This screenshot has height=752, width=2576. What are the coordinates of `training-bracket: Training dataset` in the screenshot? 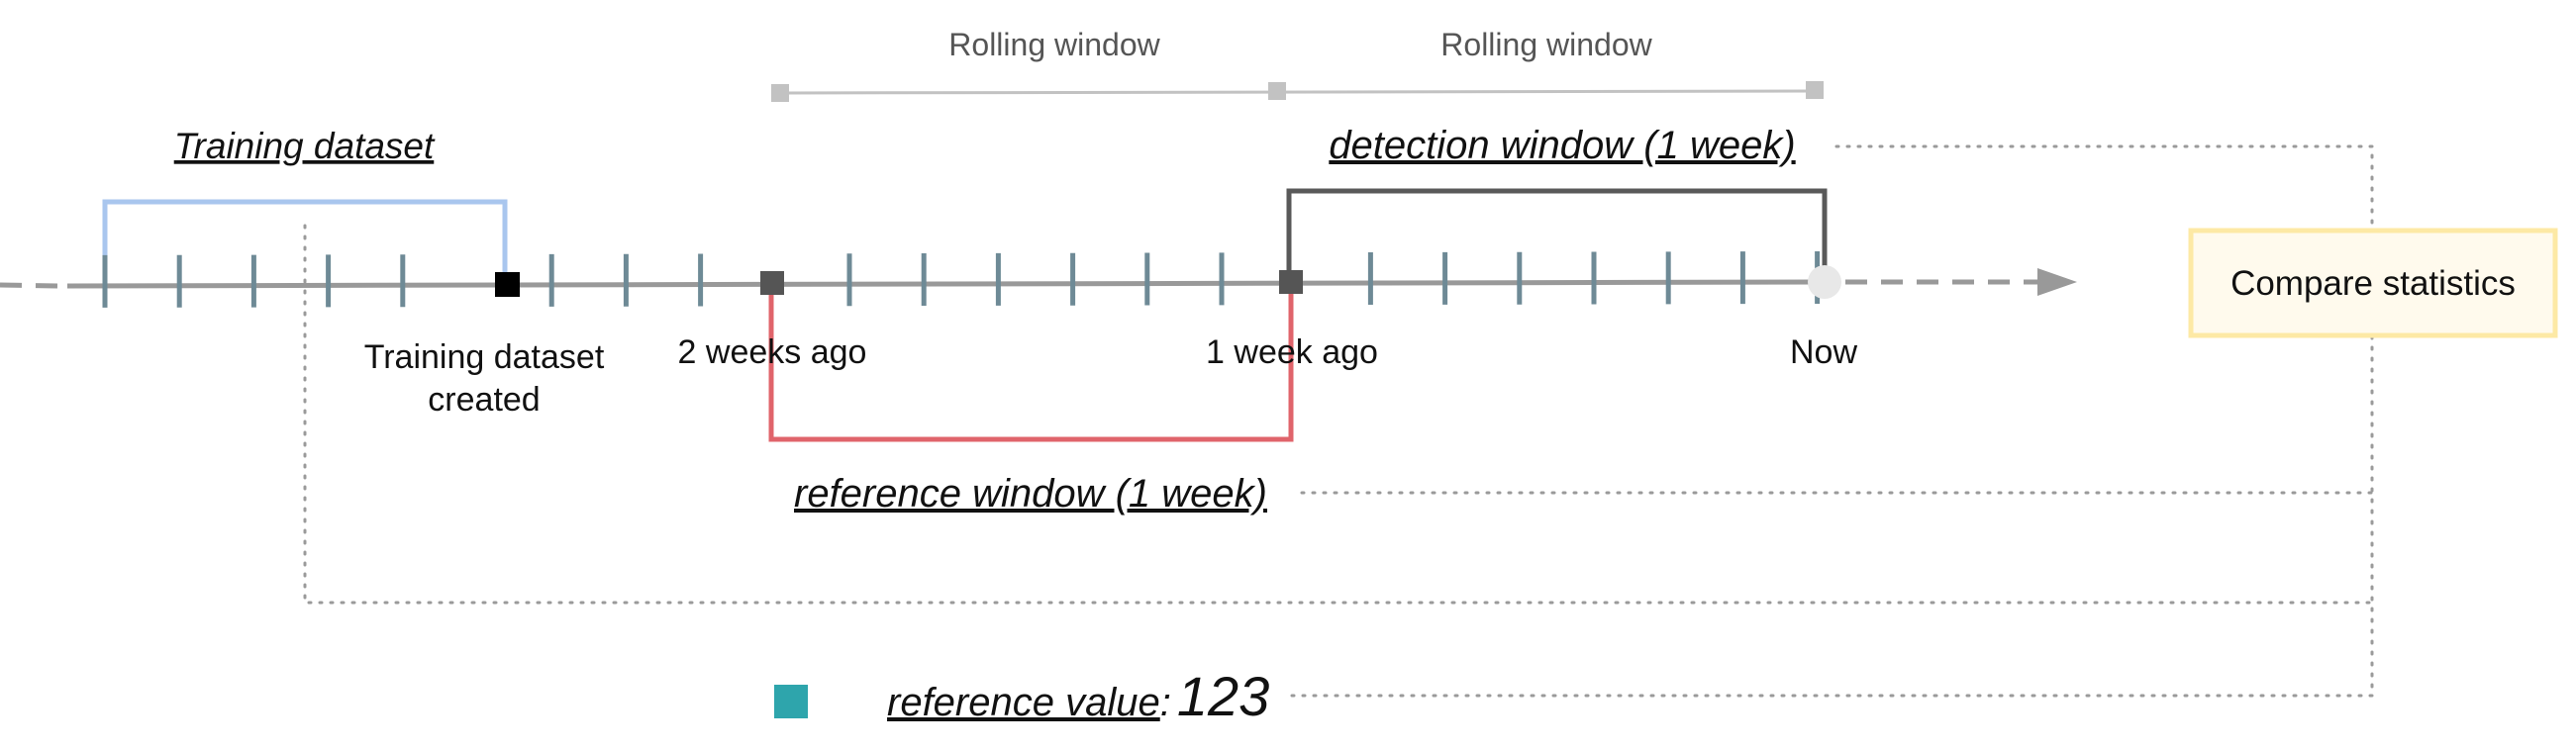 It's located at (305, 199).